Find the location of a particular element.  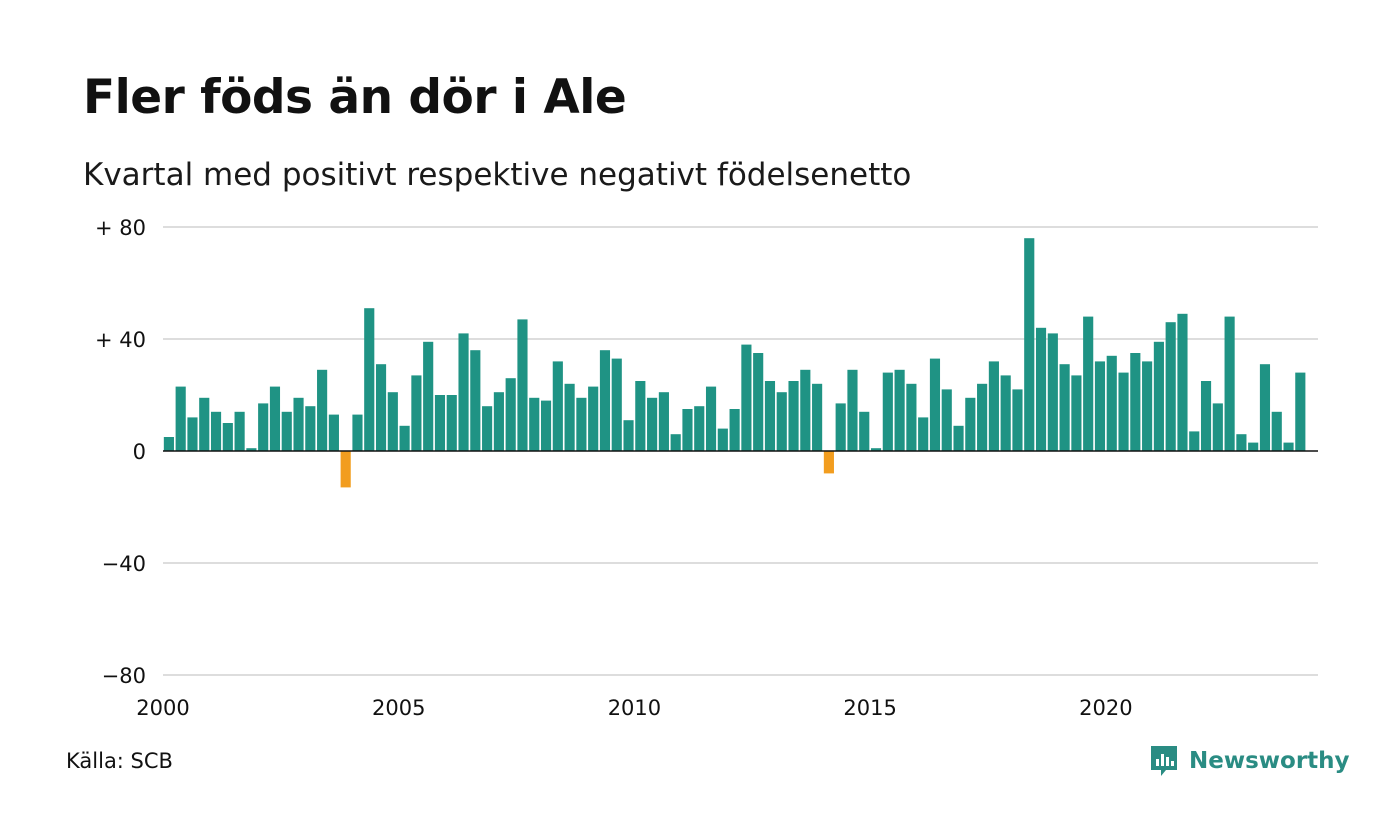

y-tick-label: −80 is located at coordinates (124, 676).